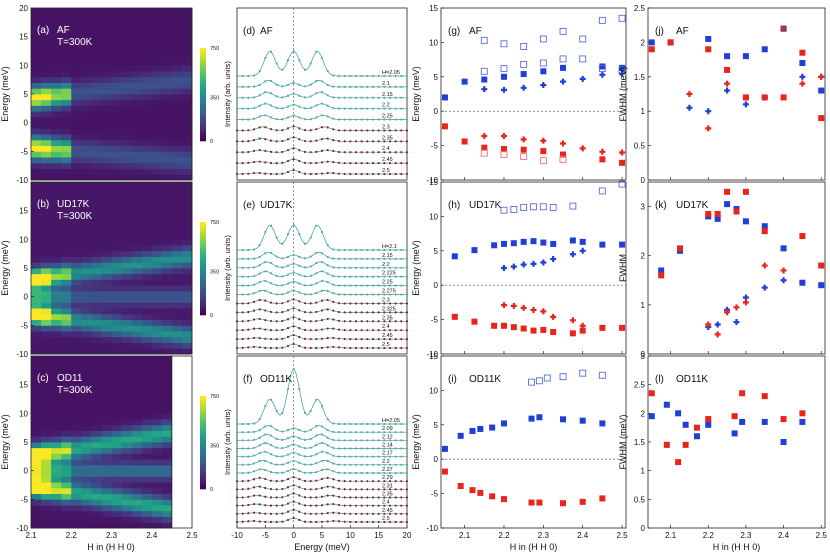  I want to click on h-value-label: 2.15, so click(387, 256).